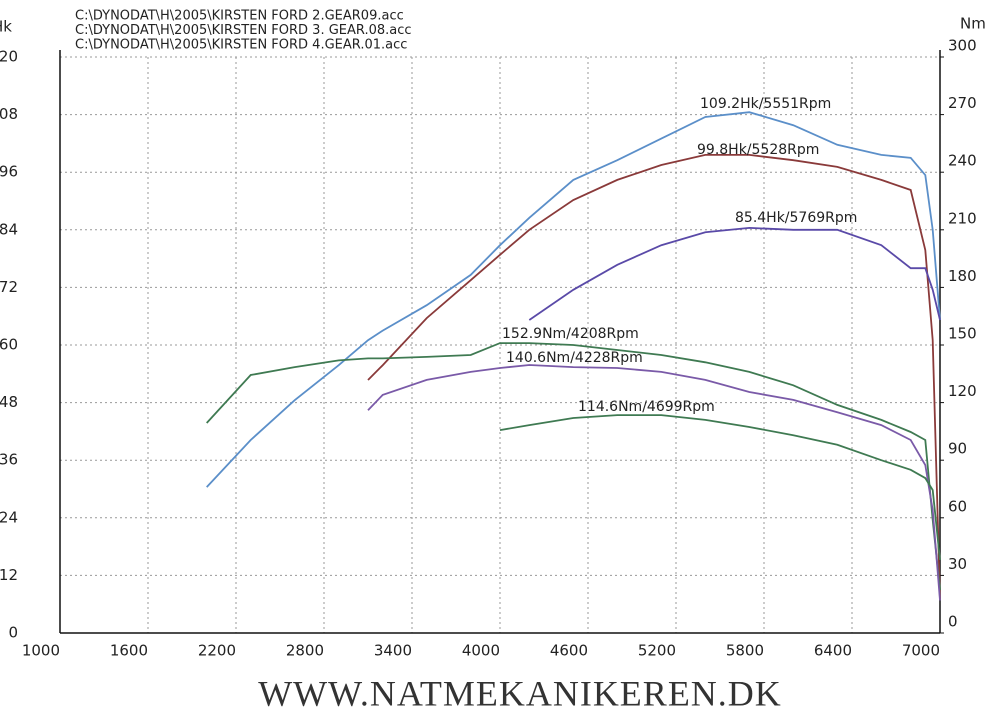  Describe the element at coordinates (9, 229) in the screenshot. I see `y-tick-label: 84` at that location.